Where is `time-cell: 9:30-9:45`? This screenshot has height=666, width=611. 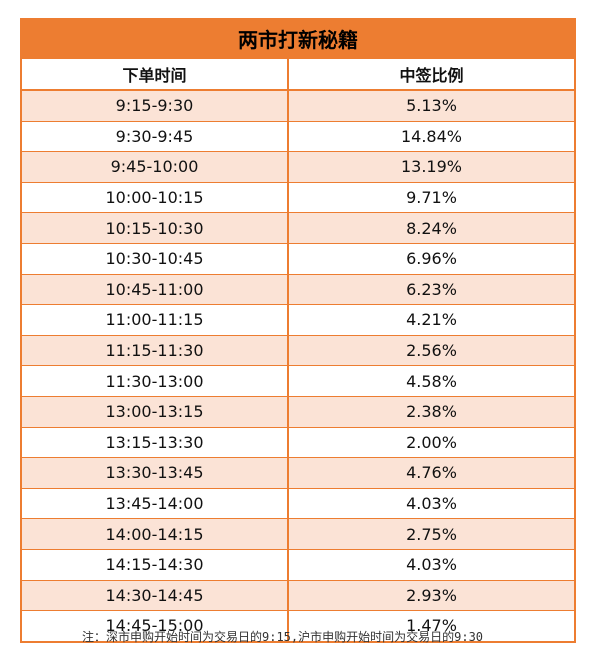 time-cell: 9:30-9:45 is located at coordinates (155, 137).